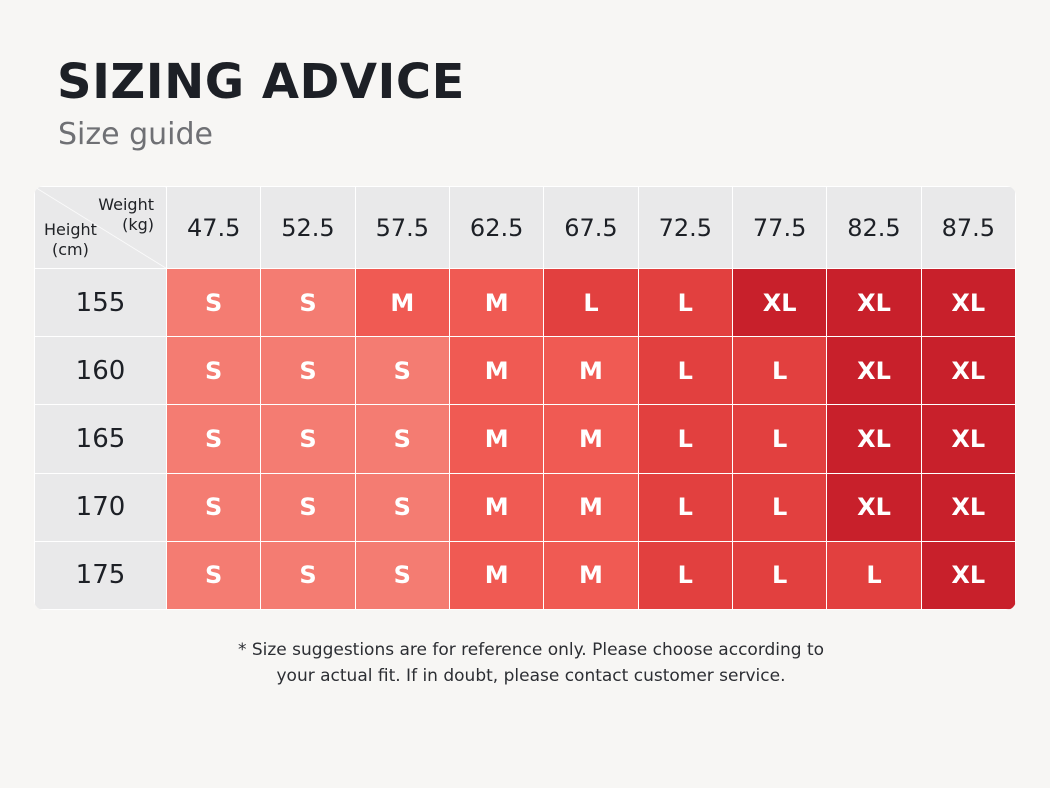 This screenshot has width=1050, height=788. Describe the element at coordinates (779, 227) in the screenshot. I see `weight-header: 77.5` at that location.